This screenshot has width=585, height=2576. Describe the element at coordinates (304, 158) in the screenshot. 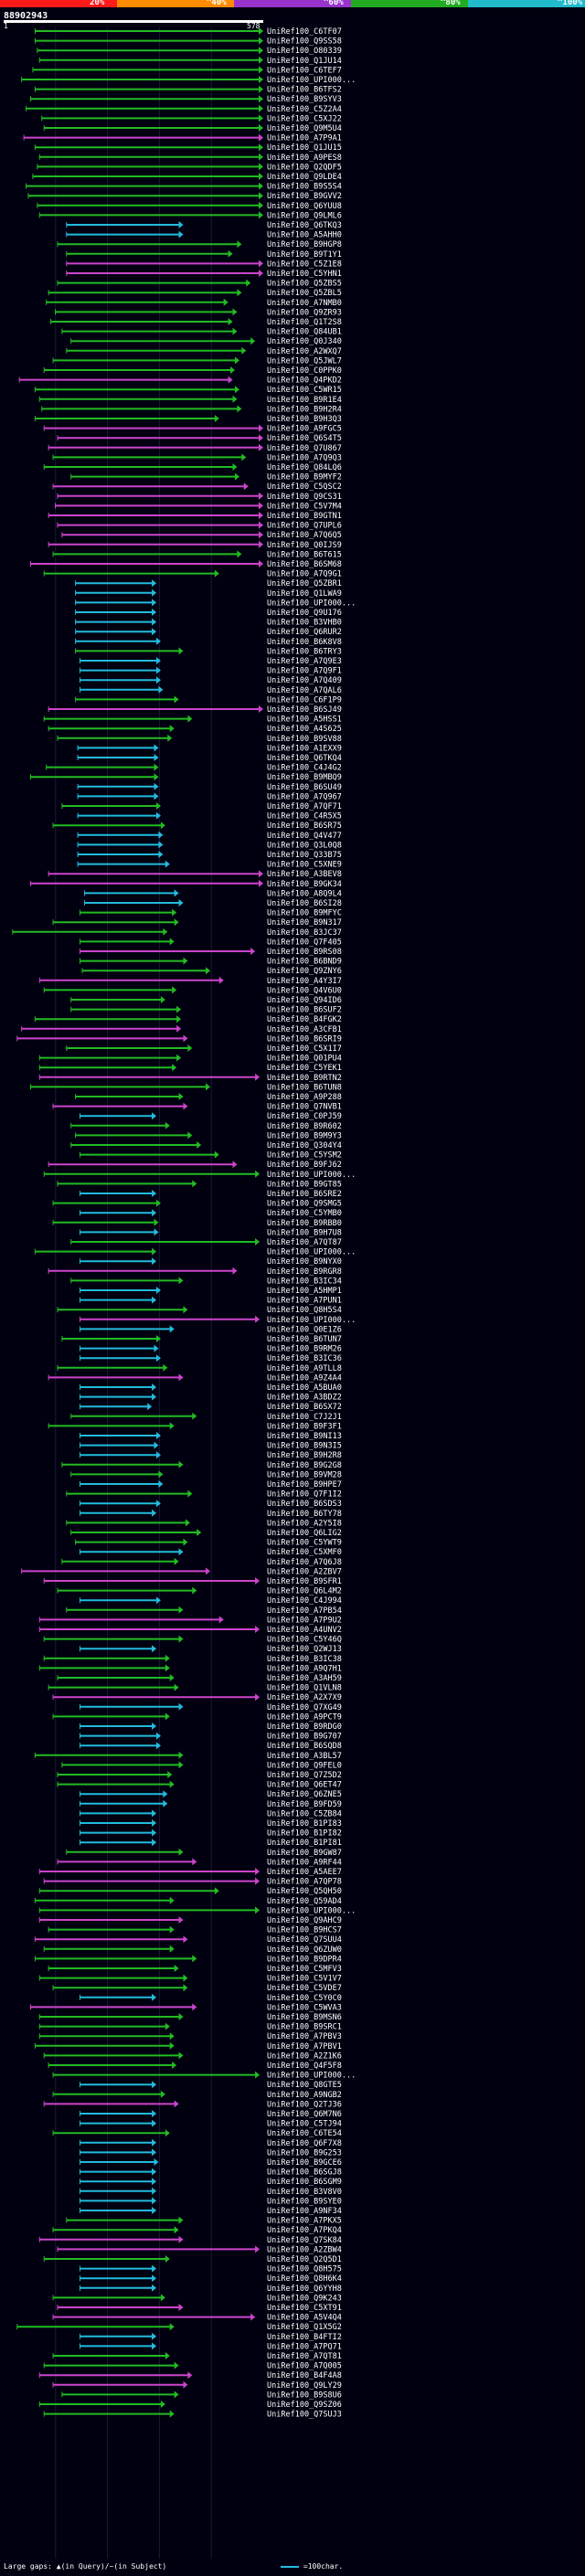

I see `hit-label: UniRef100_A9PES8` at that location.